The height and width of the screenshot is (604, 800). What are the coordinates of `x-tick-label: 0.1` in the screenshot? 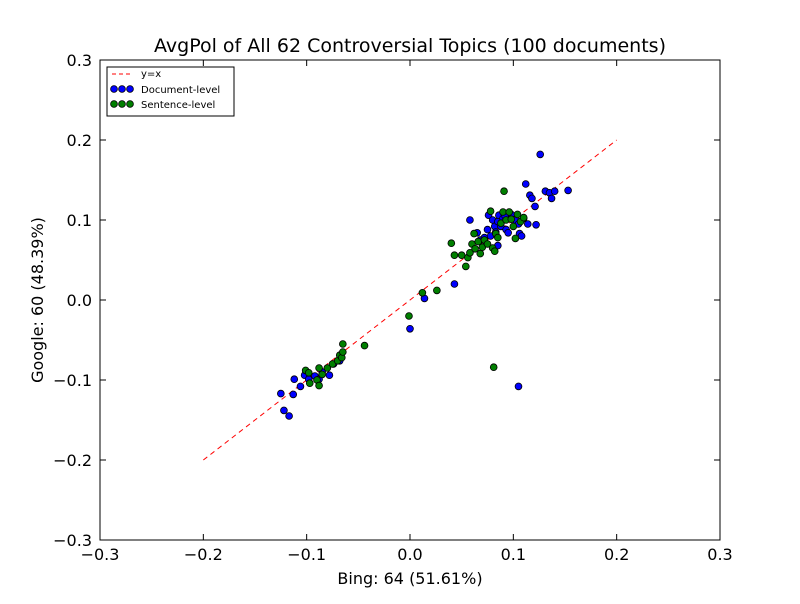 It's located at (513, 554).